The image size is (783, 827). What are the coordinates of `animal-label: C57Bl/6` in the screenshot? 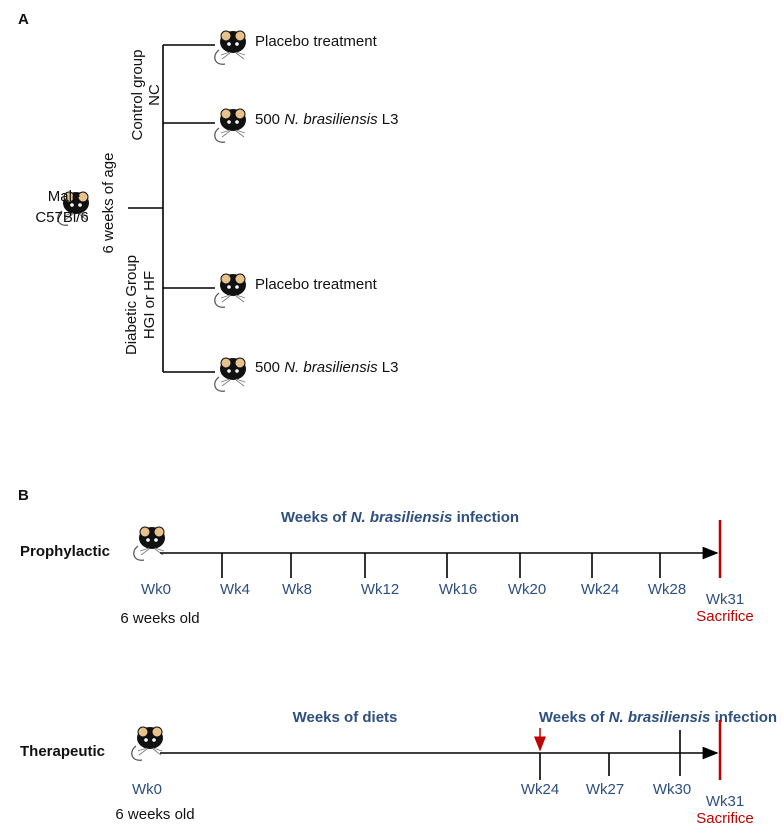 It's located at (61, 217).